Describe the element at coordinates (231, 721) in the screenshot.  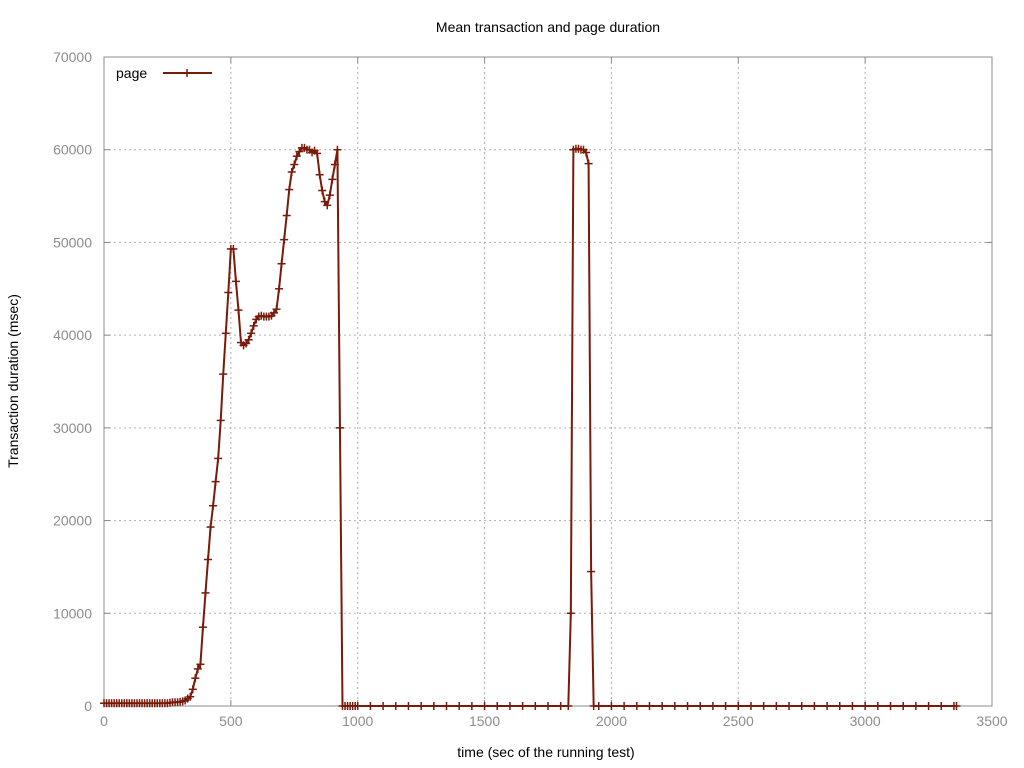
I see `x-tick-label: 500` at that location.